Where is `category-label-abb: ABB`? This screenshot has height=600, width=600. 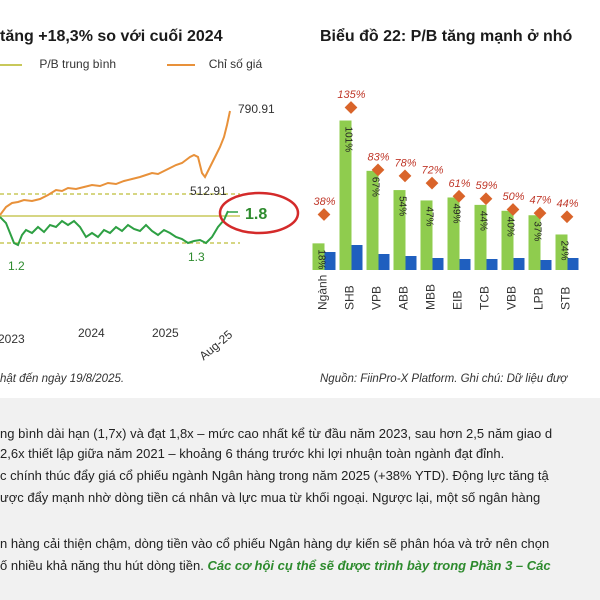
category-label-abb: ABB is located at coordinates (404, 298).